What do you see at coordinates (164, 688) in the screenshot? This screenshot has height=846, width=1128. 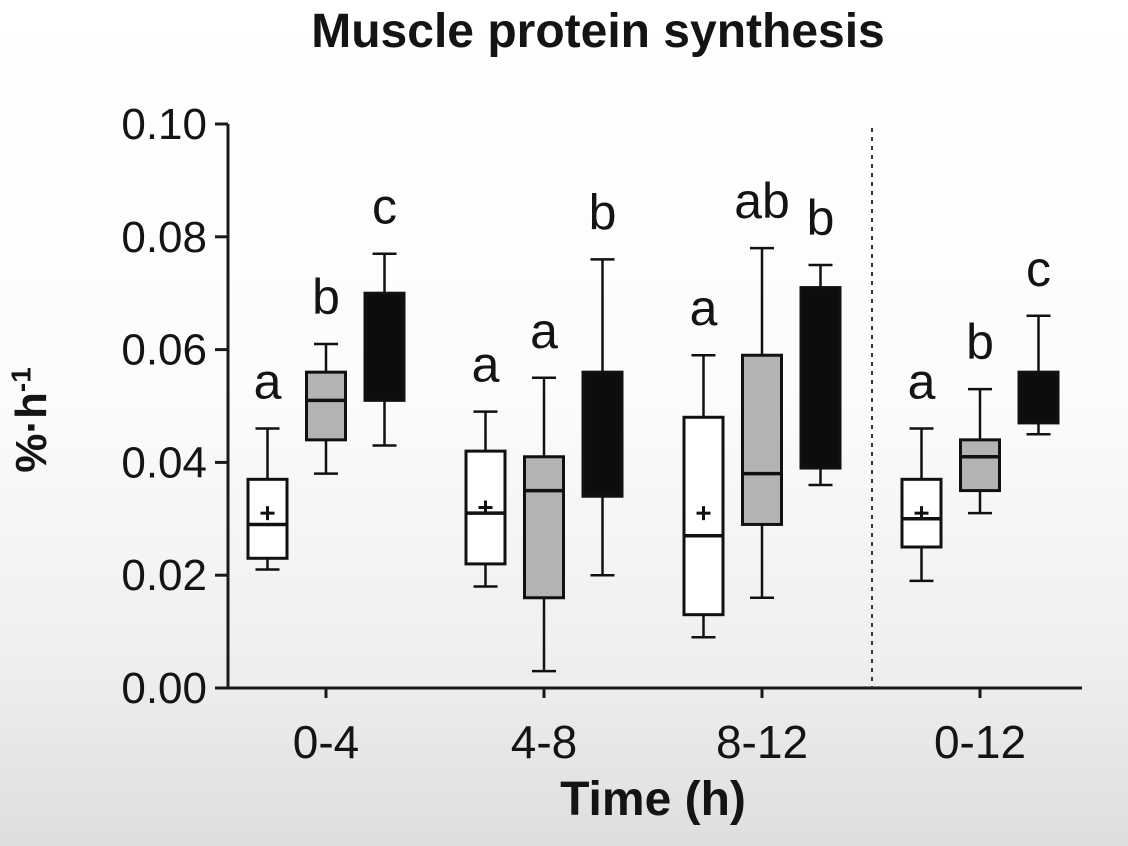 I see `y-tick-label: 0.00` at bounding box center [164, 688].